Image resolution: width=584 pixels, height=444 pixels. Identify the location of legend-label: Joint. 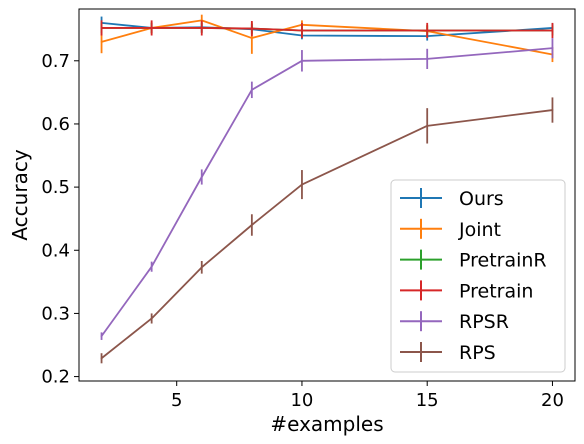
(479, 230).